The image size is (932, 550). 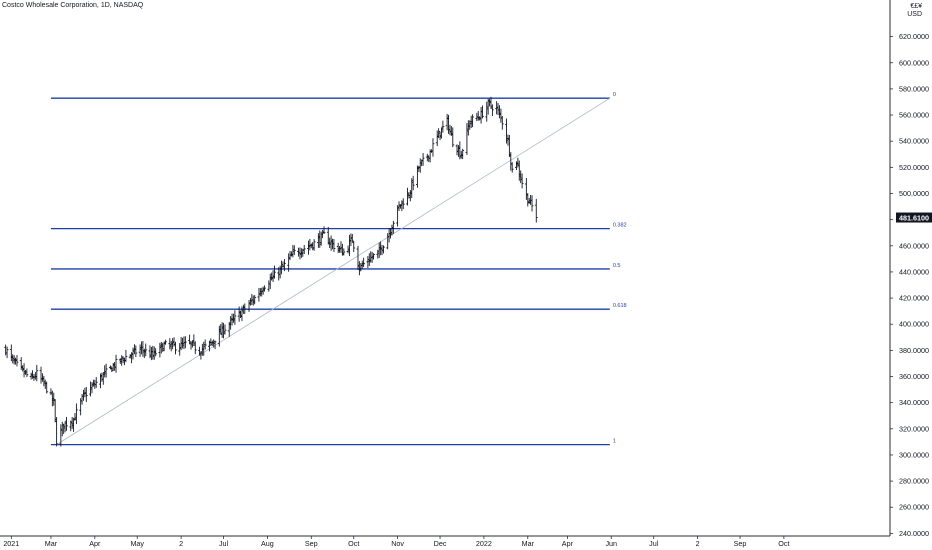 I want to click on fib-level-label: 0, so click(x=614, y=95).